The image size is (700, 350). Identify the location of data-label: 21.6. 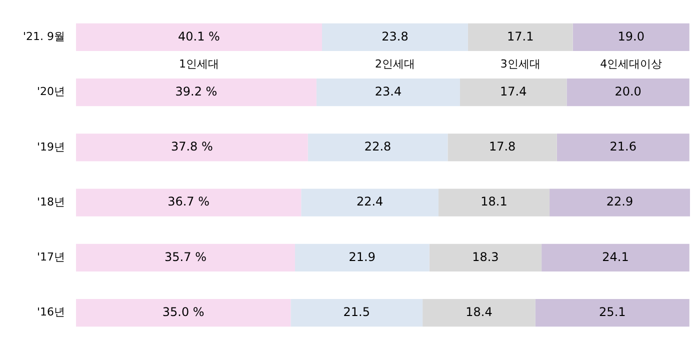
(623, 147).